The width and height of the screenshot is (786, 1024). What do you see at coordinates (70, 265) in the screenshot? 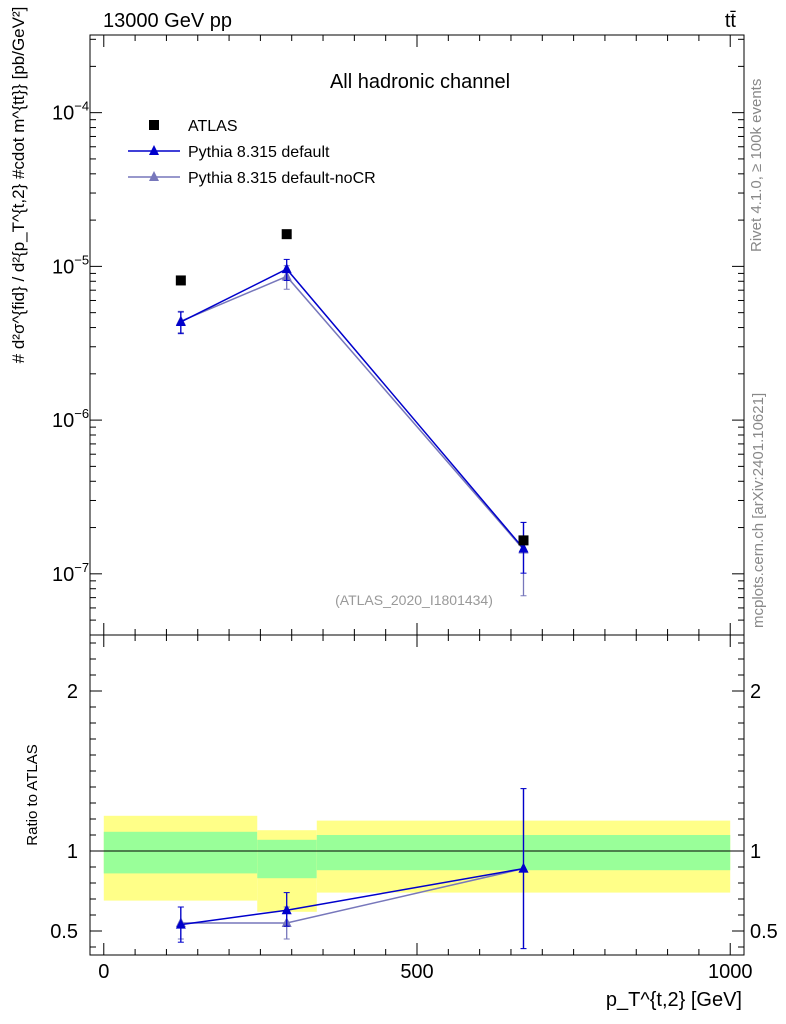
I see `main-y-tick-label: 10⁻⁵` at bounding box center [70, 265].